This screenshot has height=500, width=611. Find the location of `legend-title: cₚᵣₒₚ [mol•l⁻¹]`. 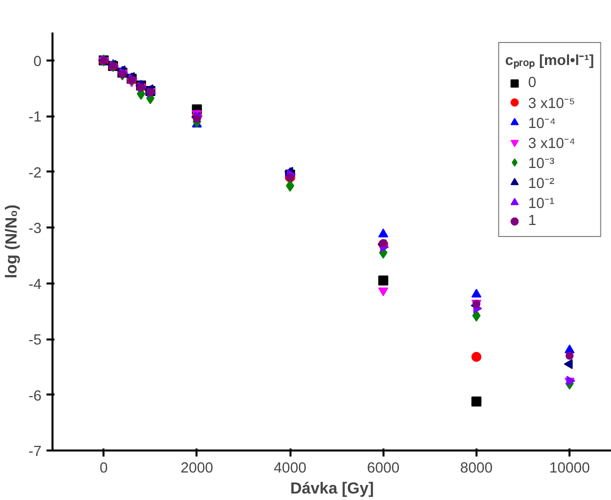

legend-title: cₚᵣₒₚ [mol•l⁻¹] is located at coordinates (549, 60).